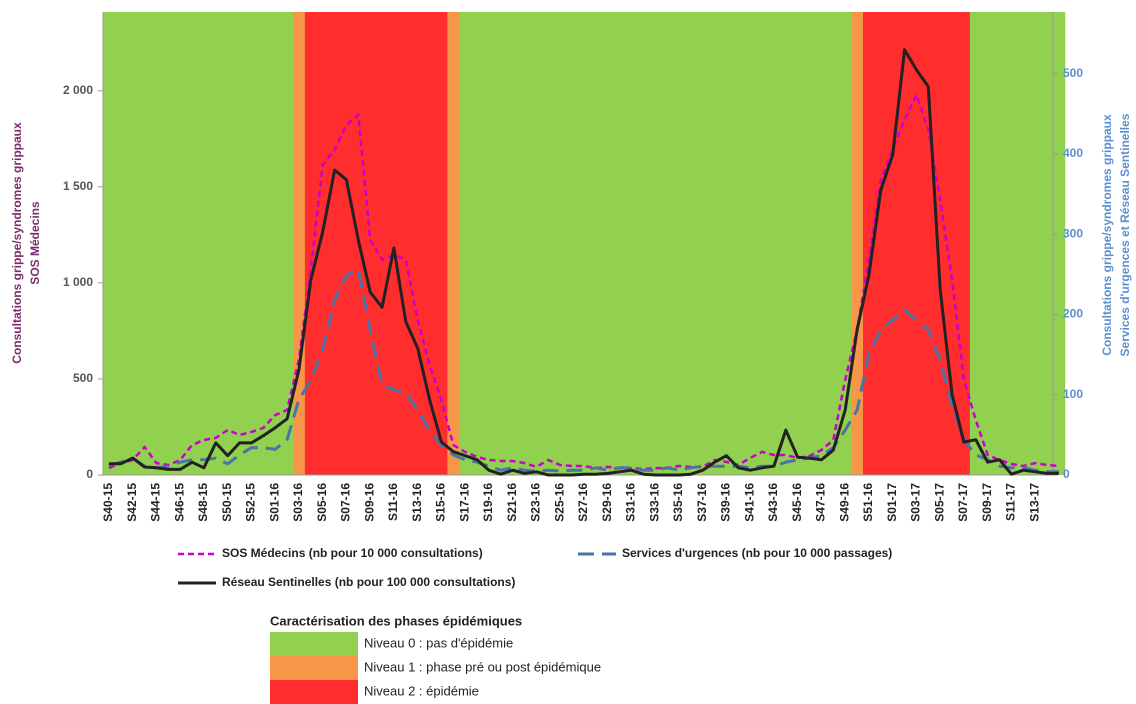 This screenshot has height=704, width=1136. Describe the element at coordinates (987, 502) in the screenshot. I see `x-tick-label: S09-17` at that location.